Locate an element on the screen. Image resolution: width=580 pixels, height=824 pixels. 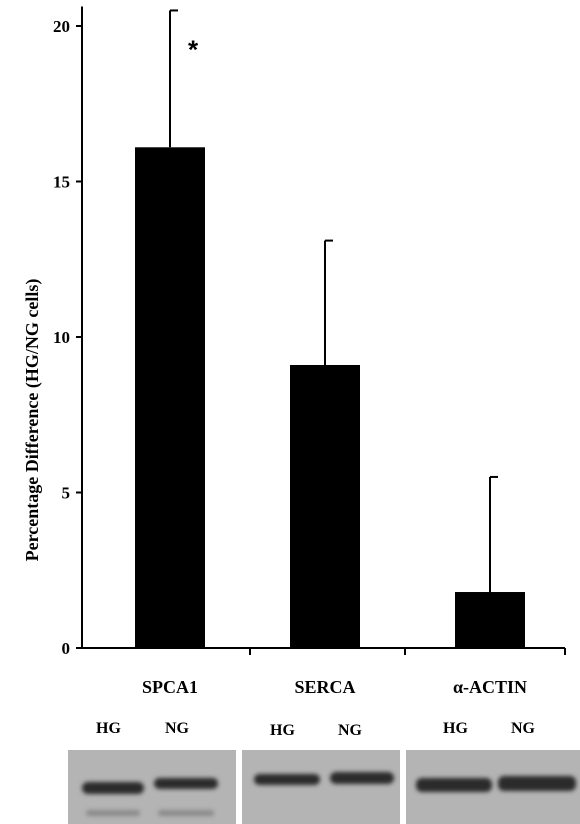
annotations: * is located at coordinates (193, 49).